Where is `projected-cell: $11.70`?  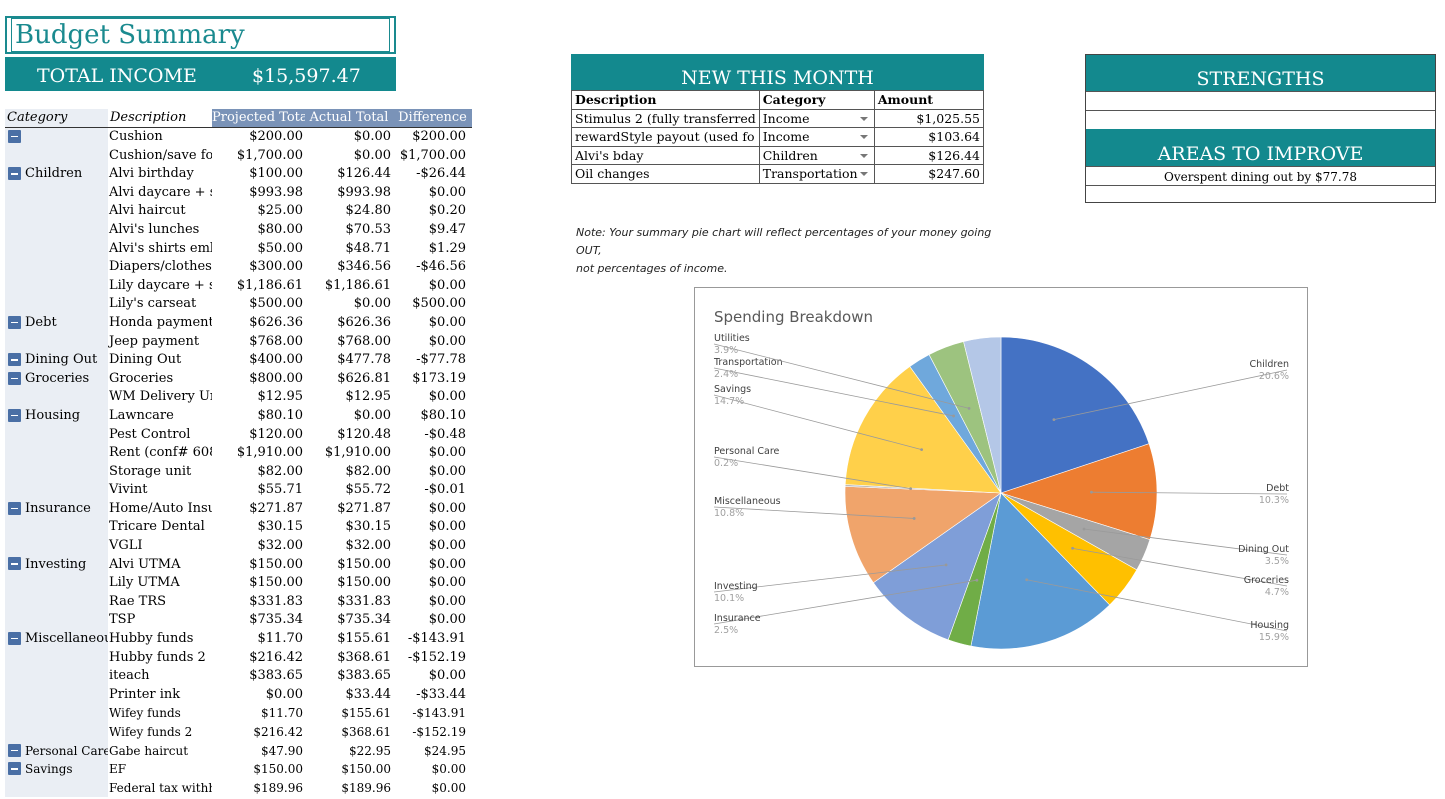
projected-cell: $11.70 is located at coordinates (282, 713).